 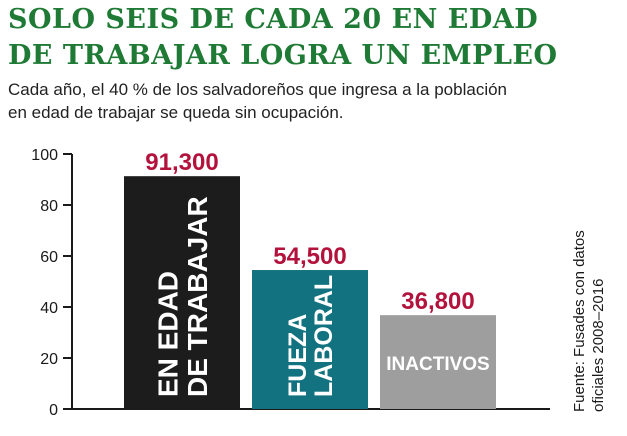 What do you see at coordinates (324, 336) in the screenshot?
I see `bar-category-text: LABORAL` at bounding box center [324, 336].